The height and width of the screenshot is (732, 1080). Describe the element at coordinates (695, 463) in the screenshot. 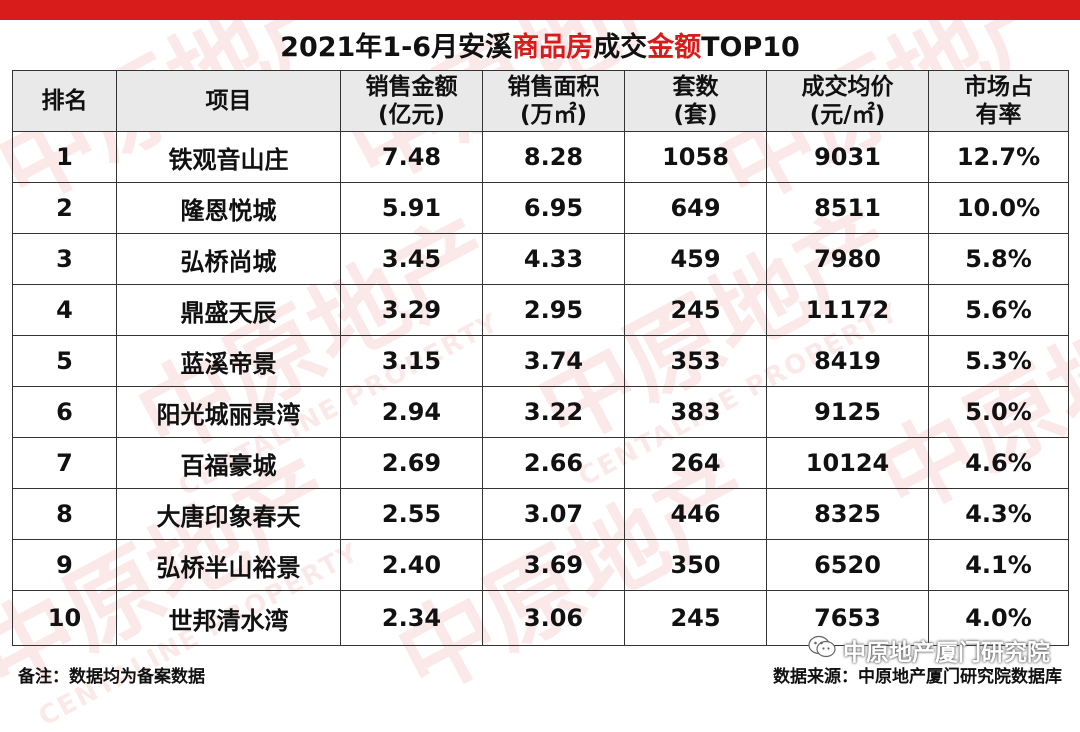

I see `cell-units: 264` at that location.